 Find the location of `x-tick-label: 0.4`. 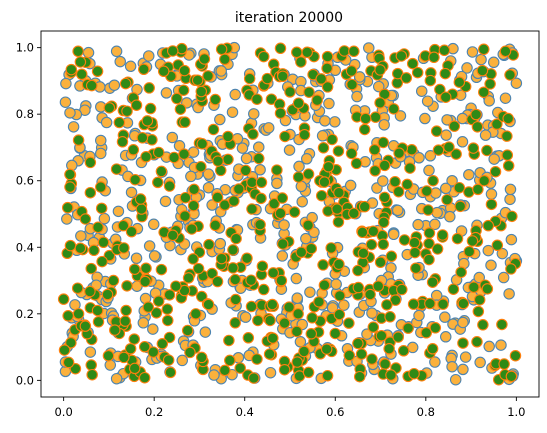

x-tick-label: 0.4 is located at coordinates (245, 412).